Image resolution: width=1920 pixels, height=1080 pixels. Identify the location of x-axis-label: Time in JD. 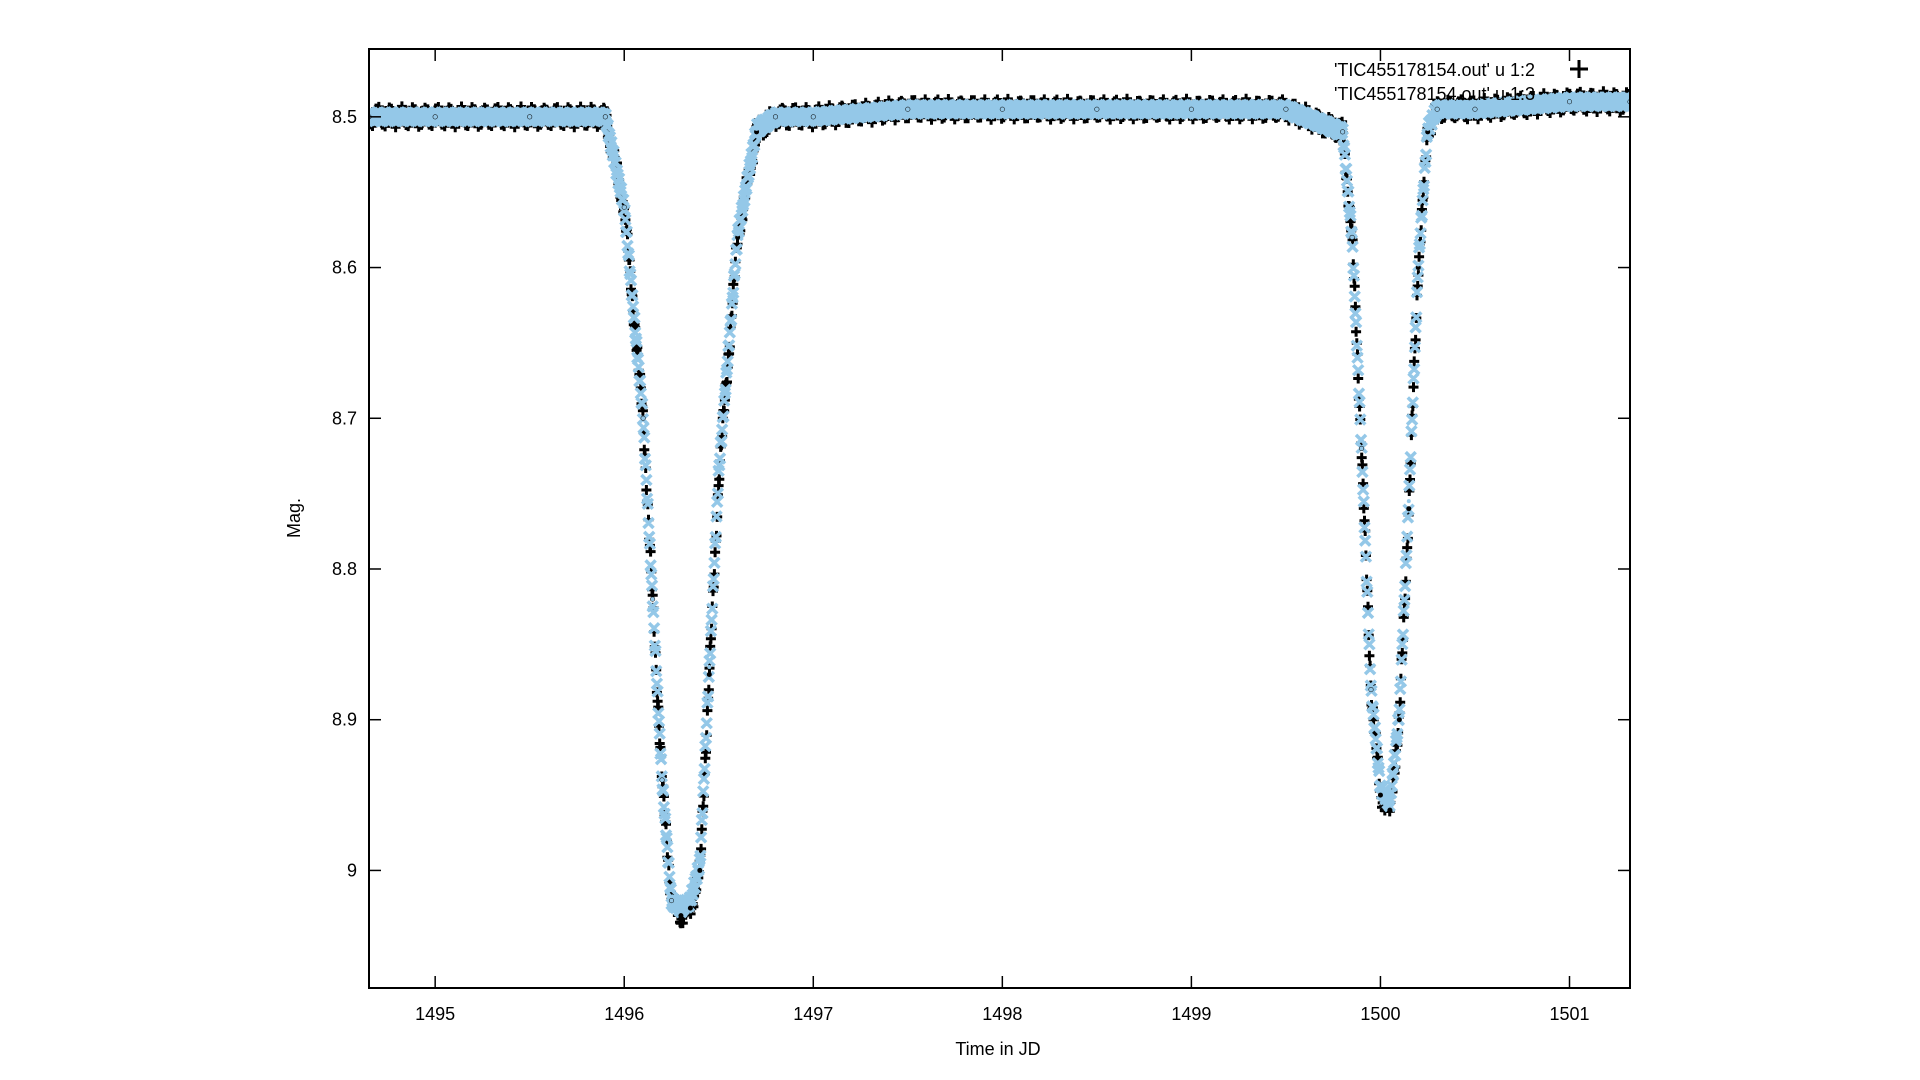
(997, 1049).